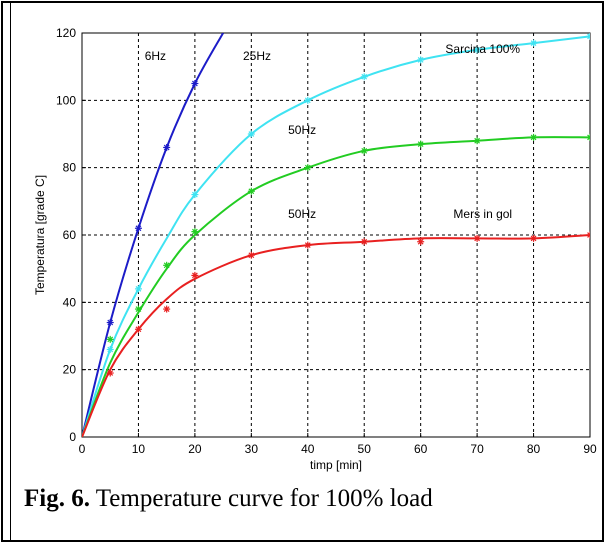 This screenshot has width=609, height=546. Describe the element at coordinates (57, 498) in the screenshot. I see `figure-number: Fig. 6.` at that location.